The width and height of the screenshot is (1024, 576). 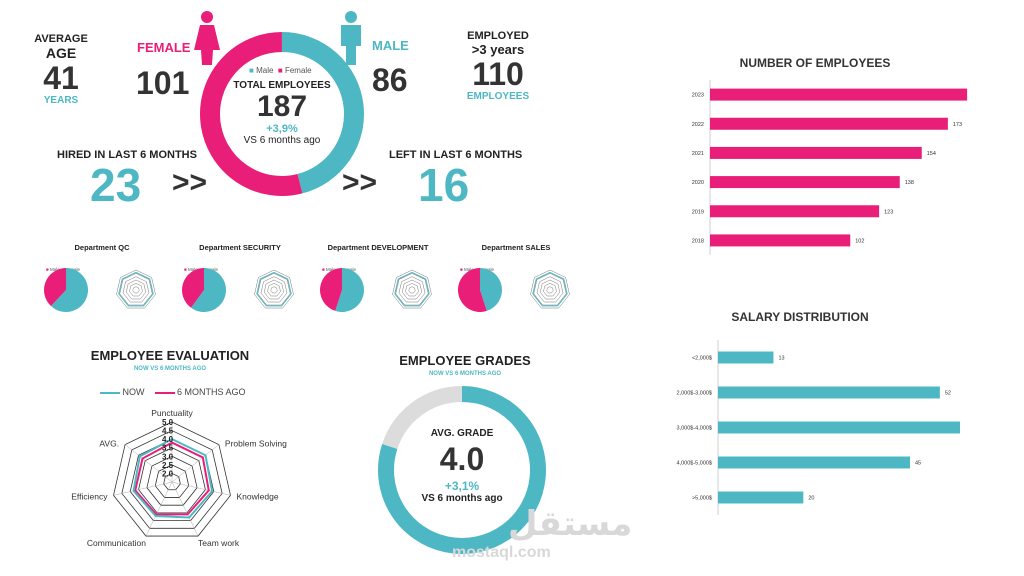 What do you see at coordinates (133, 392) in the screenshot?
I see `legend-now: NOW` at bounding box center [133, 392].